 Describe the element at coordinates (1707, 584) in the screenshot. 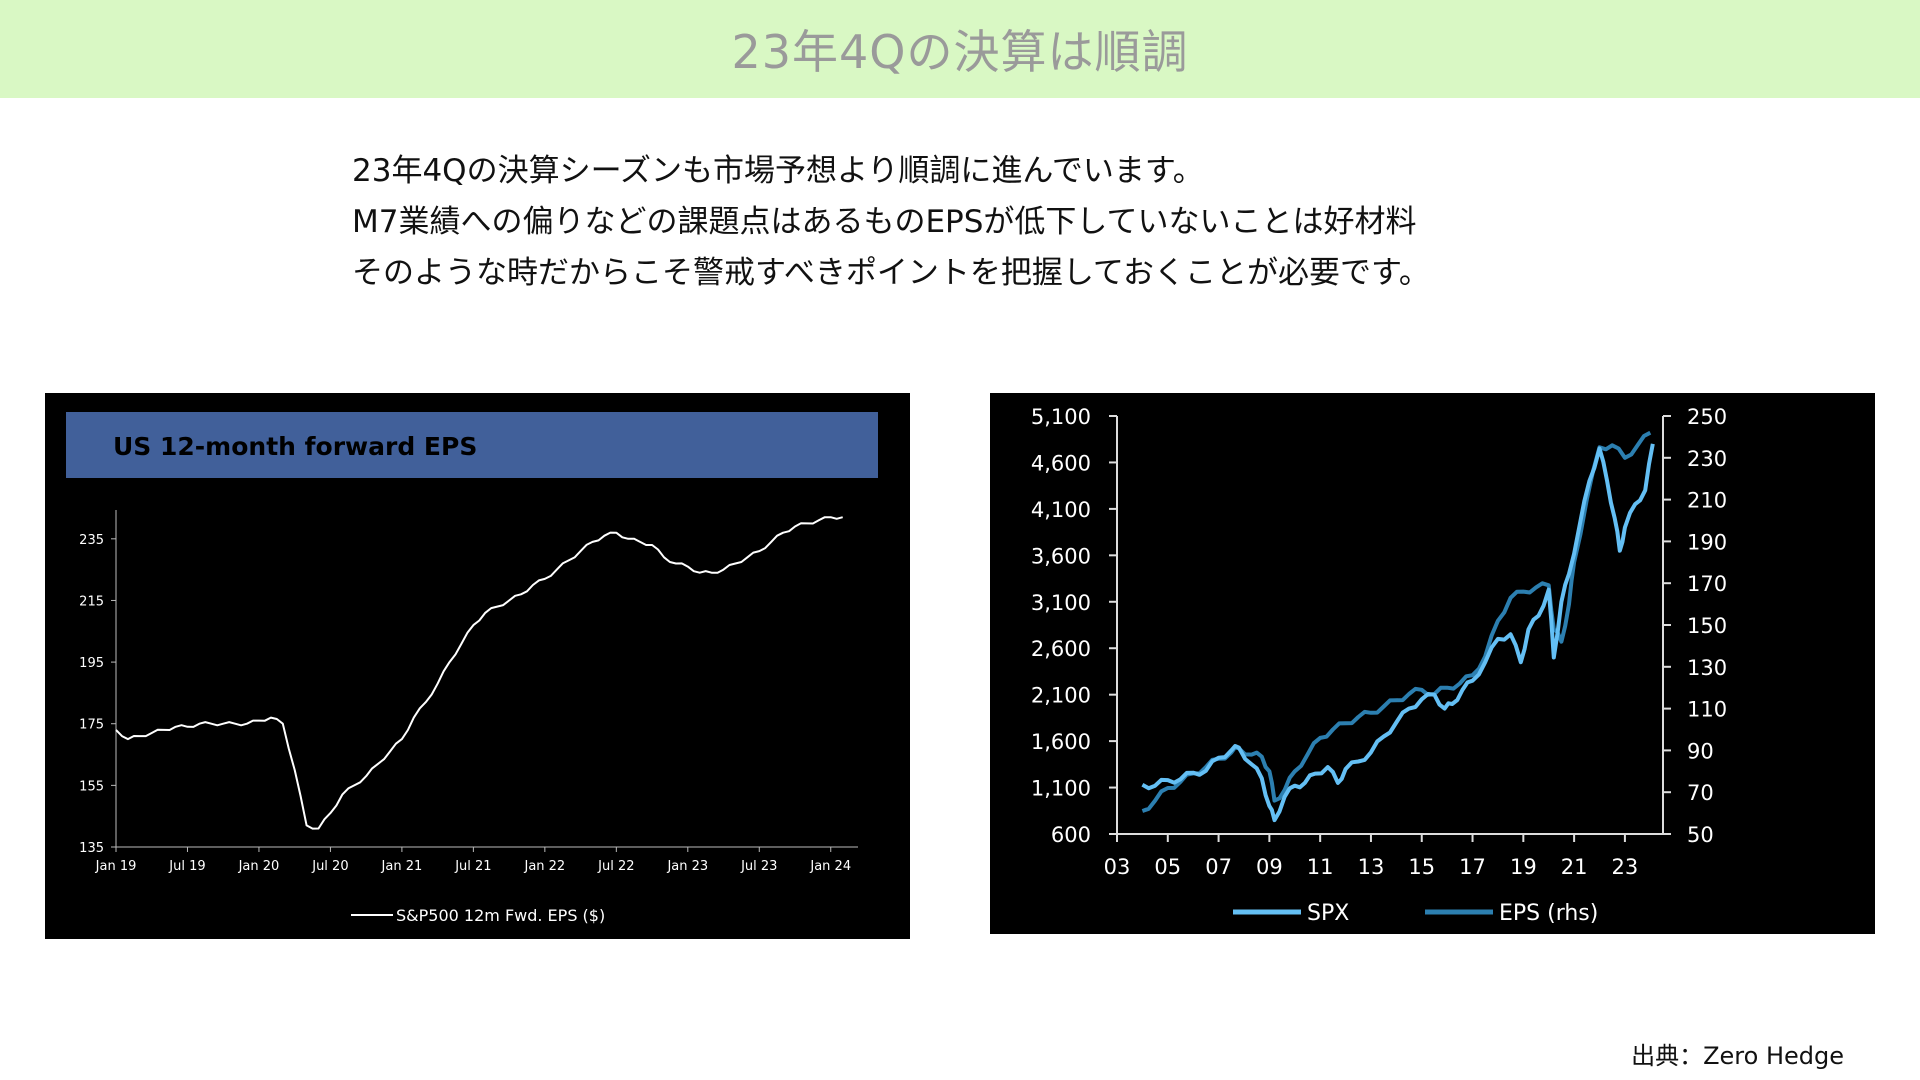

I see `y-right-tick-label: 170` at that location.